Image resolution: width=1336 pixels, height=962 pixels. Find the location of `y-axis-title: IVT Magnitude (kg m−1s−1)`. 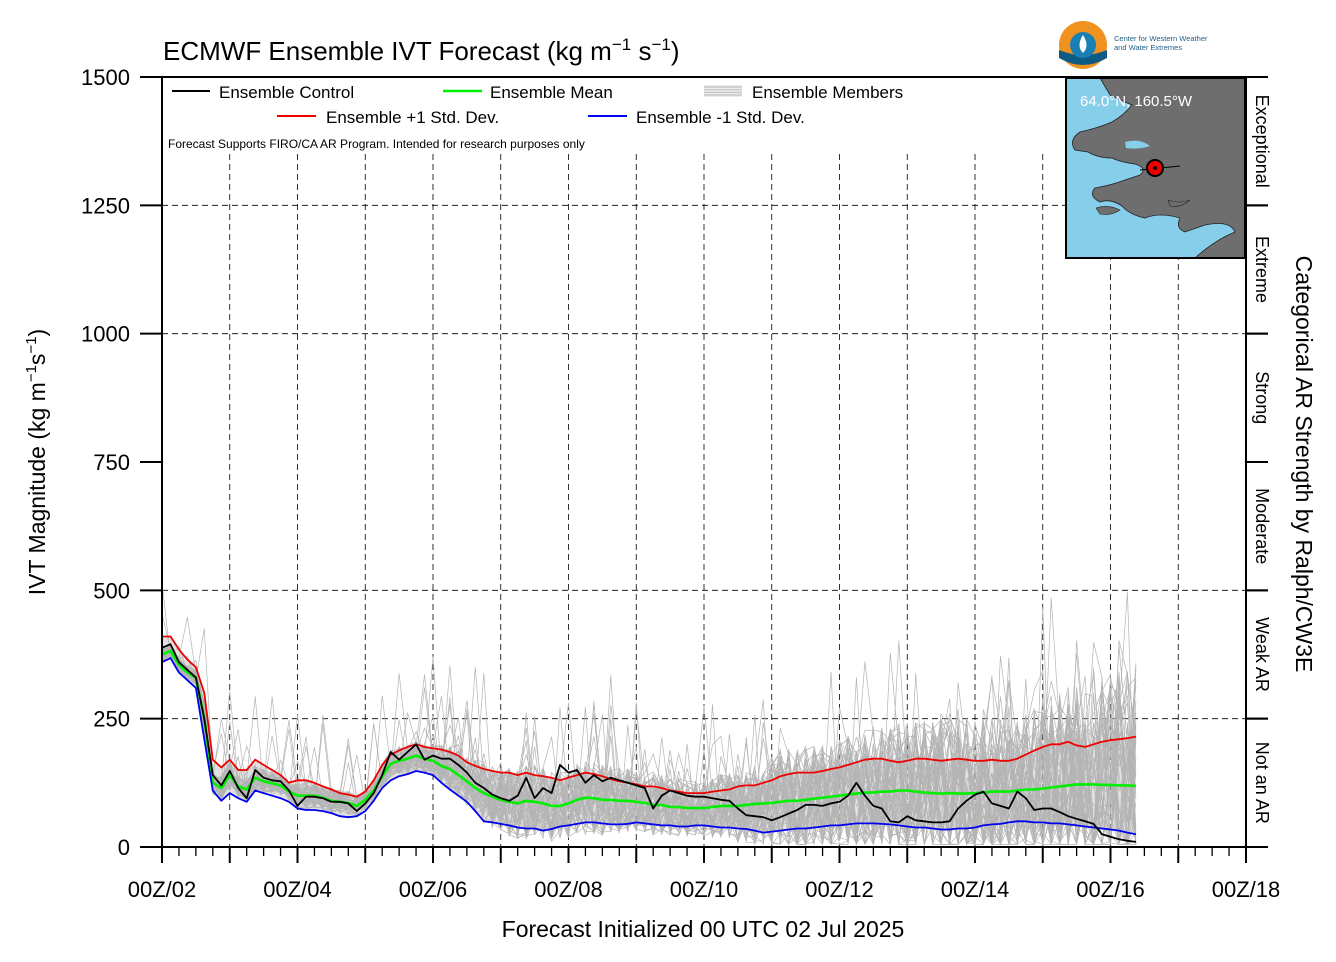

y-axis-title: IVT Magnitude (kg m−1s−1) is located at coordinates (36, 462).